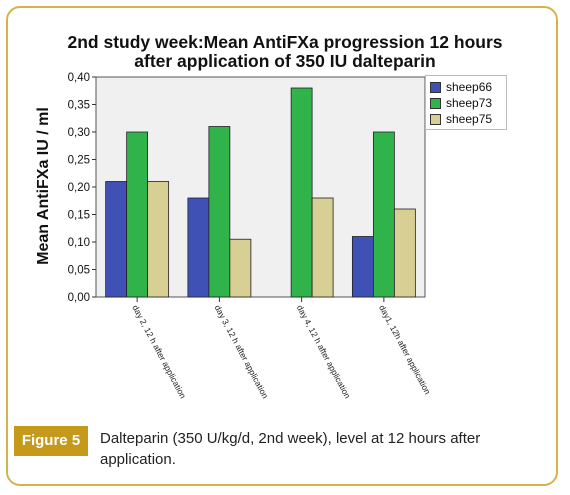 The width and height of the screenshot is (570, 495). Describe the element at coordinates (159, 351) in the screenshot. I see `x-tick-label: day 2, 12 h after application` at that location.